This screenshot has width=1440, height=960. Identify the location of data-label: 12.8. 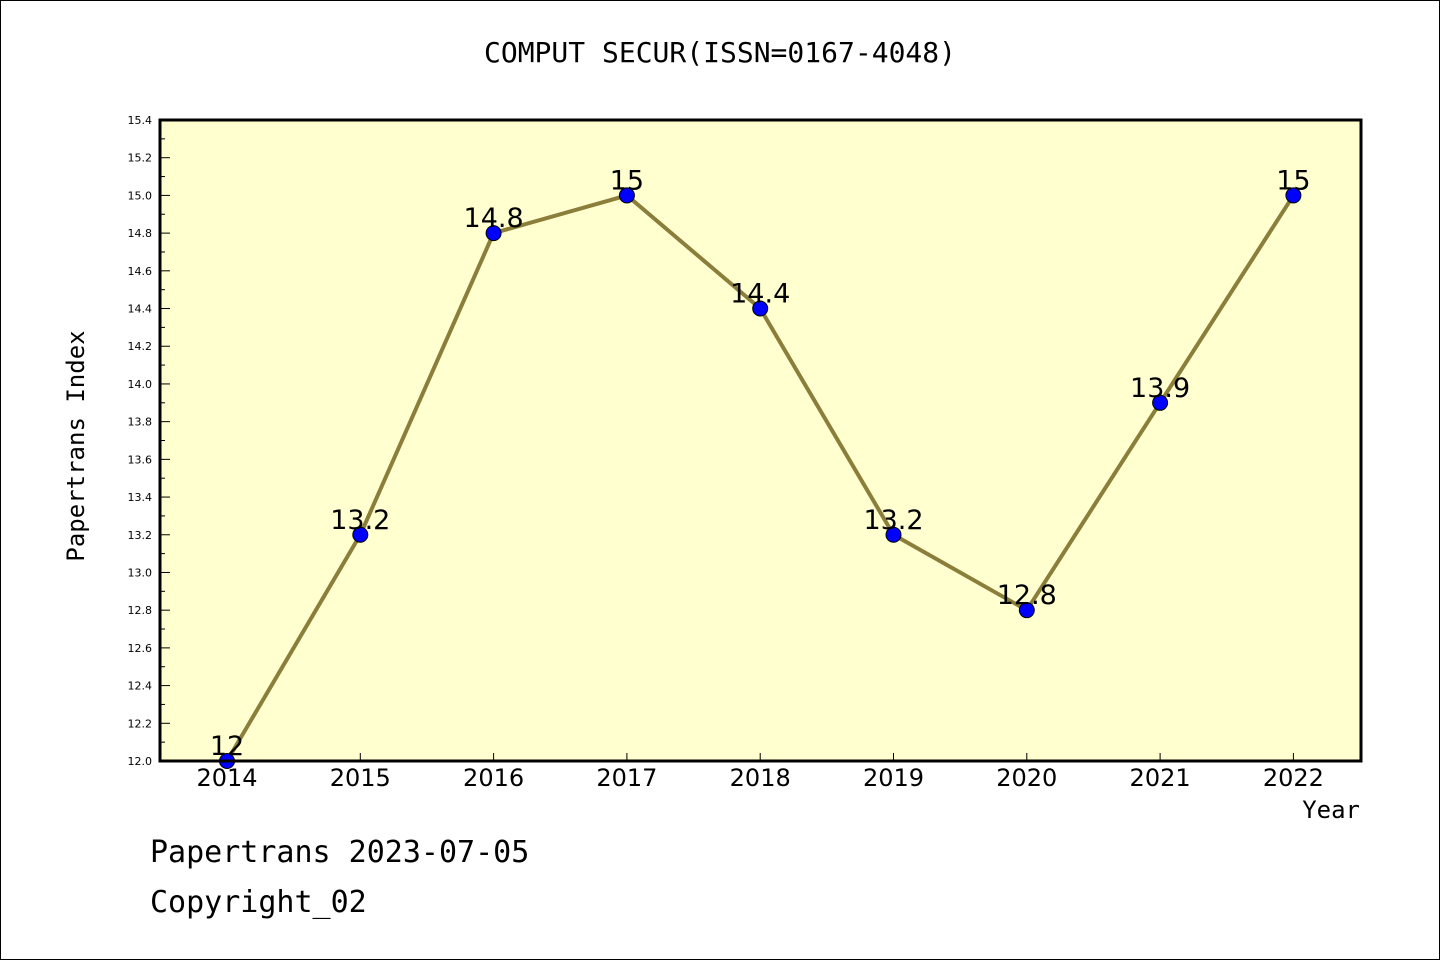
(1027, 595).